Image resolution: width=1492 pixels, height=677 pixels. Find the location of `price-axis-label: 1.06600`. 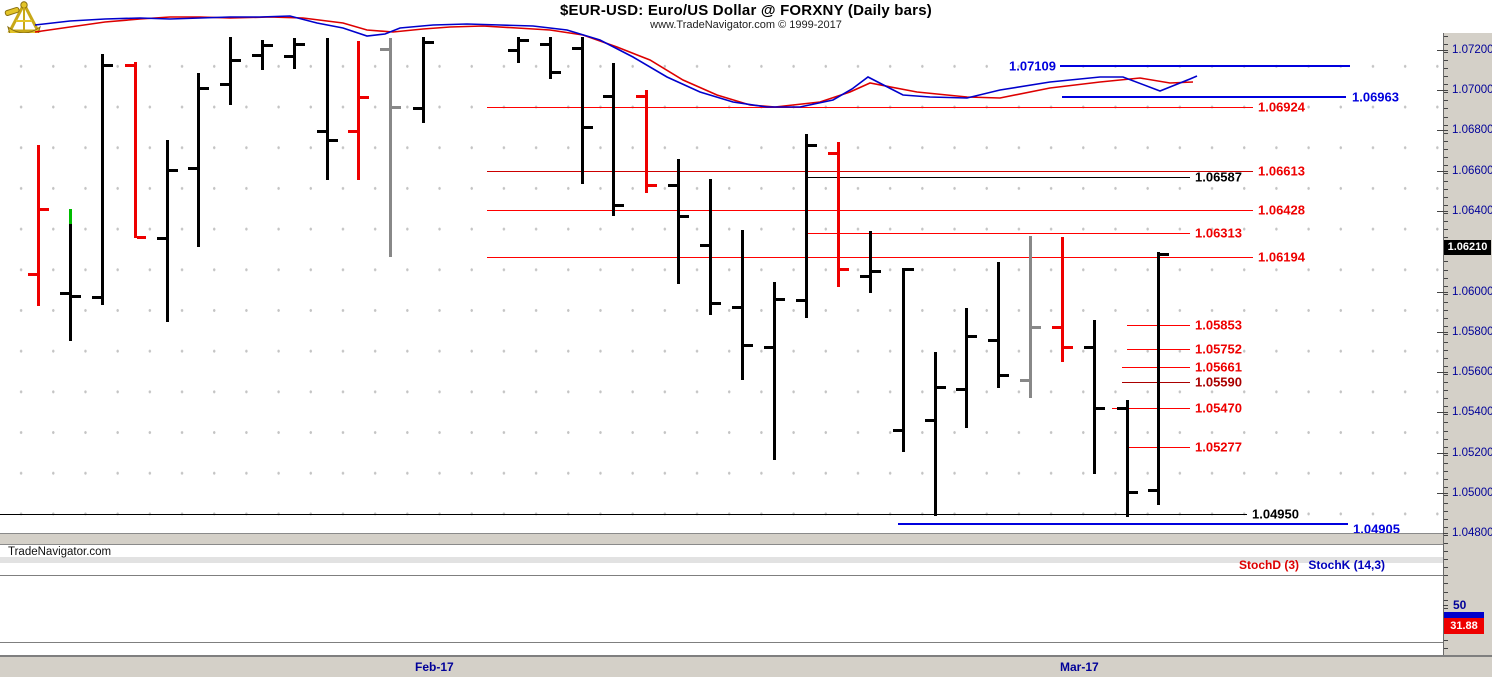

price-axis-label: 1.06600 is located at coordinates (1472, 171).